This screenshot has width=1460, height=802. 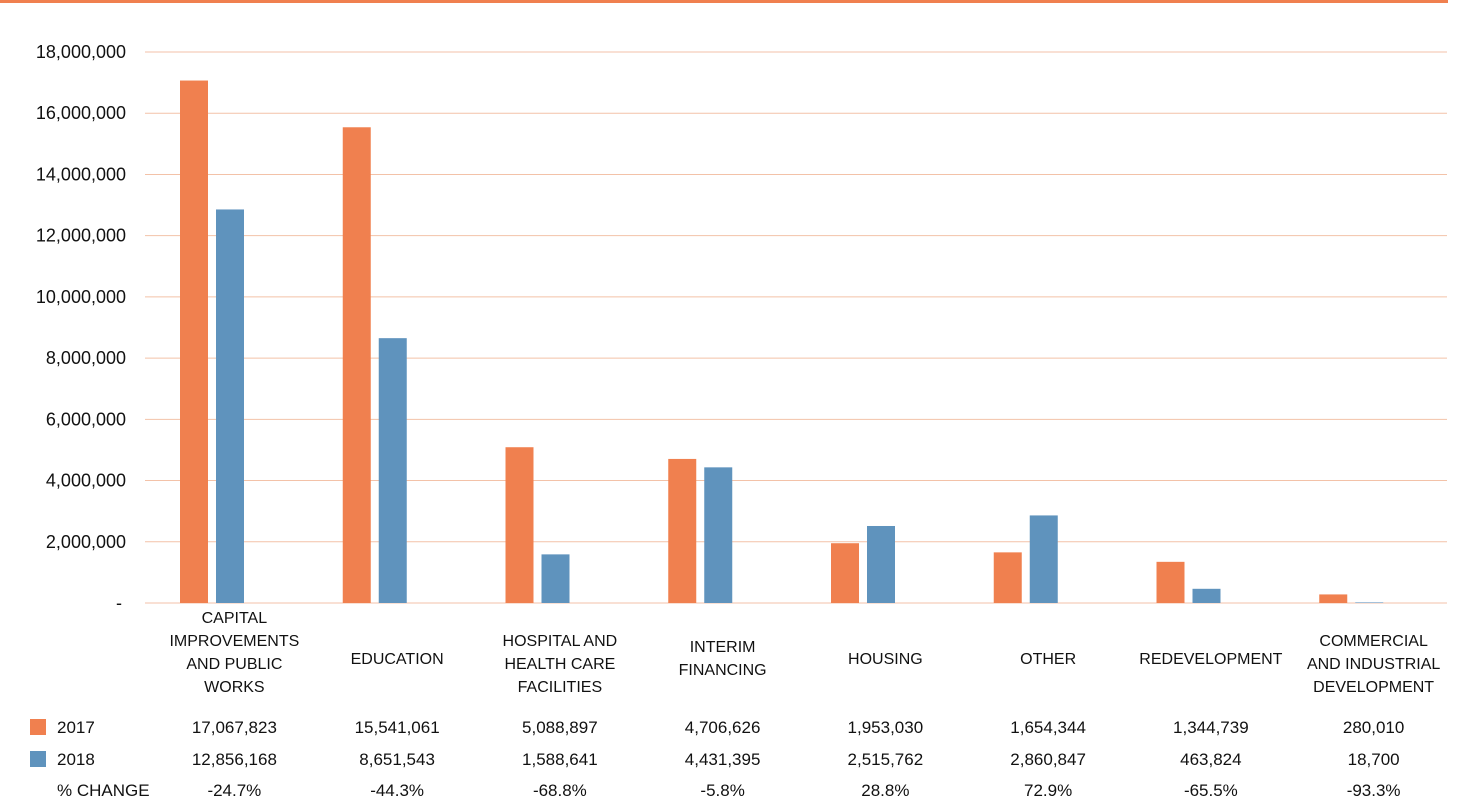 What do you see at coordinates (76, 759) in the screenshot?
I see `legend-label-2018: 2018` at bounding box center [76, 759].